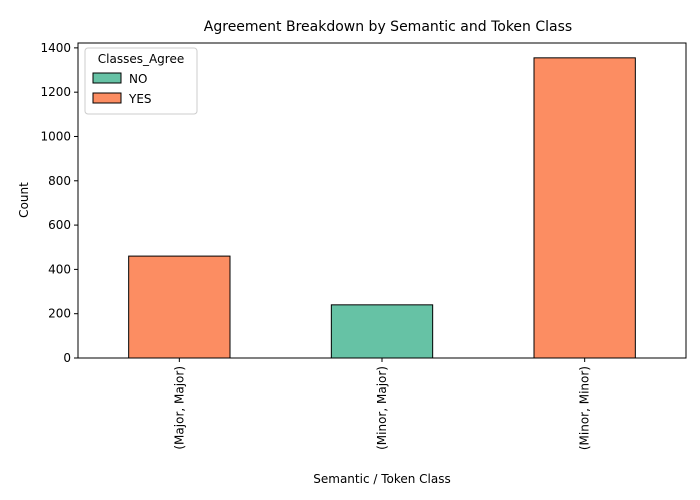 The image size is (700, 500). What do you see at coordinates (59, 225) in the screenshot?
I see `y-tick-label: 600` at bounding box center [59, 225].